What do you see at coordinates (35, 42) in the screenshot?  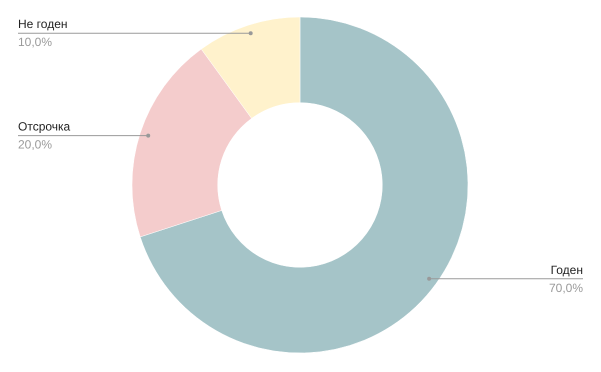 I see `data-label: 10,0%` at bounding box center [35, 42].